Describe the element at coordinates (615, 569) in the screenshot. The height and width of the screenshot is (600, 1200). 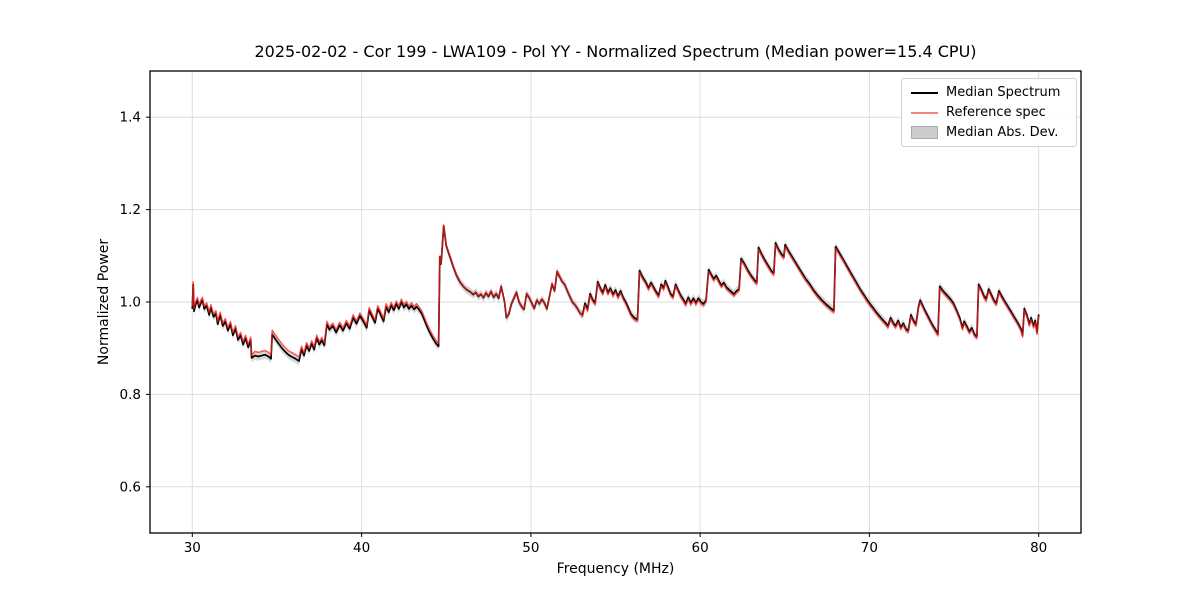
I see `x-axis-label: Frequency (MHz)` at that location.